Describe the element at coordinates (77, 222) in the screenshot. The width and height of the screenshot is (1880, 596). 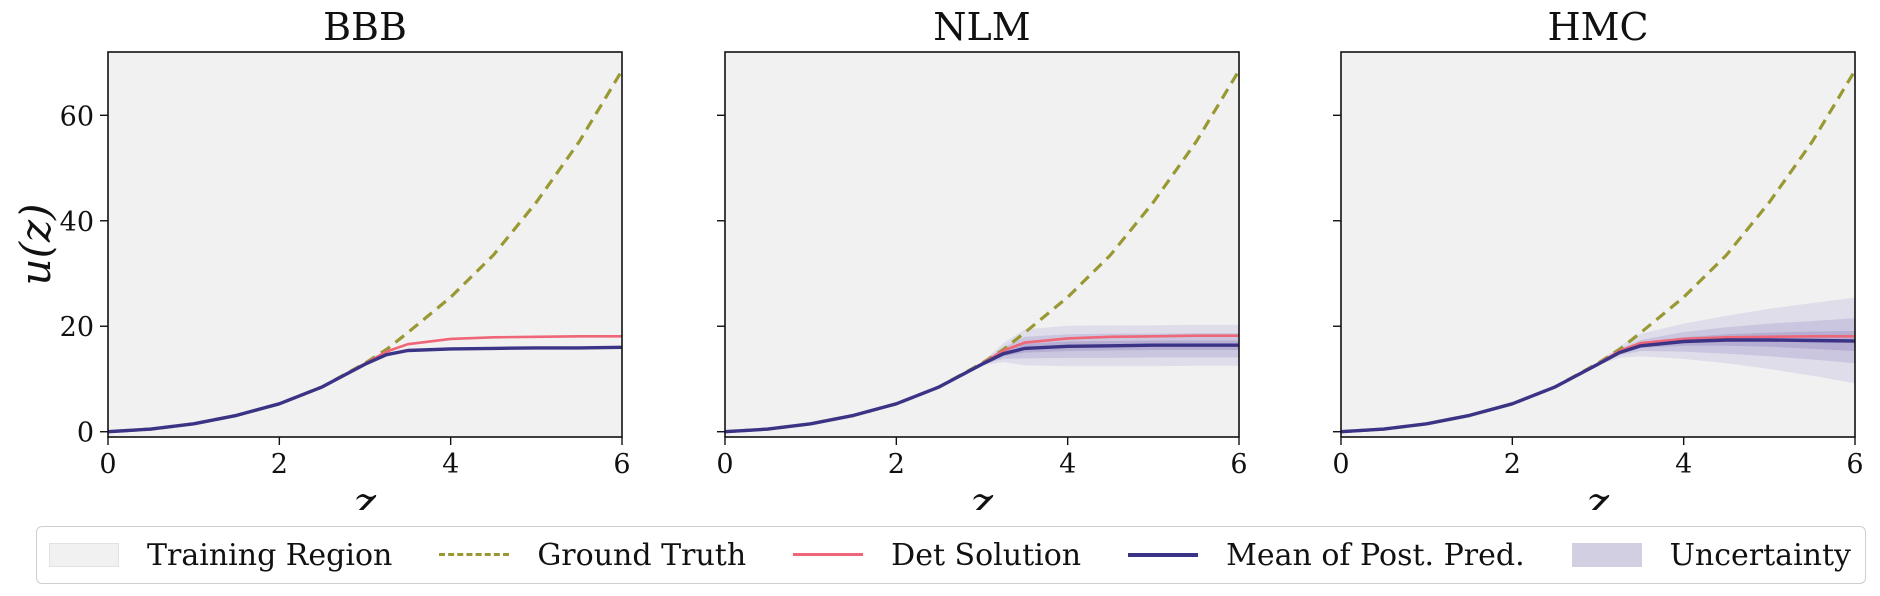
I see `y-tick-label: 40` at that location.